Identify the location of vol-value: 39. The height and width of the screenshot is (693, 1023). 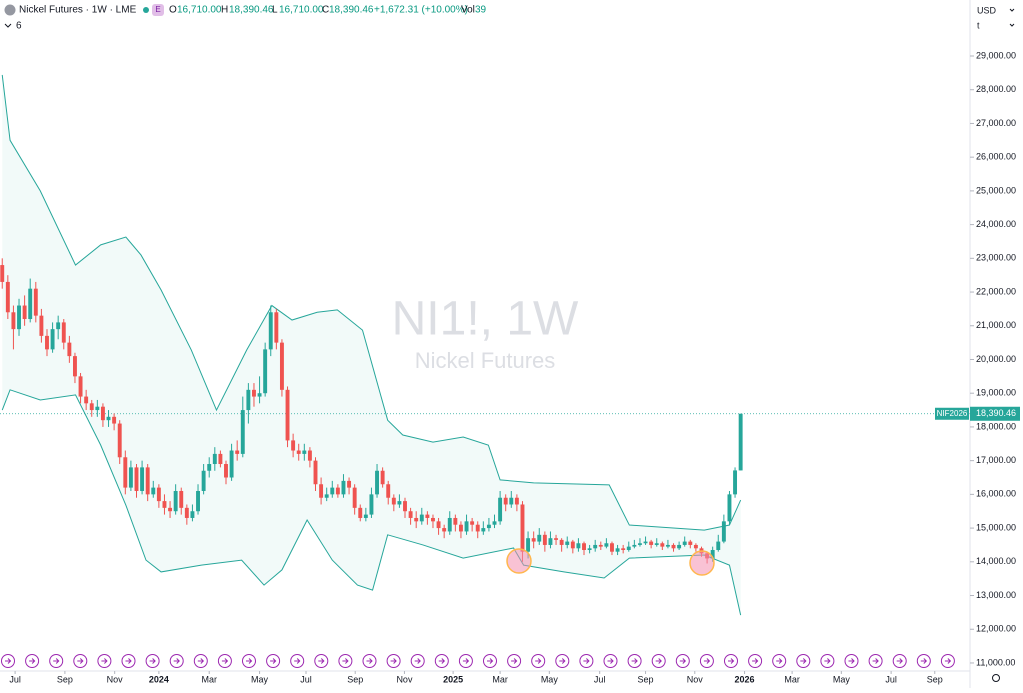
(481, 10).